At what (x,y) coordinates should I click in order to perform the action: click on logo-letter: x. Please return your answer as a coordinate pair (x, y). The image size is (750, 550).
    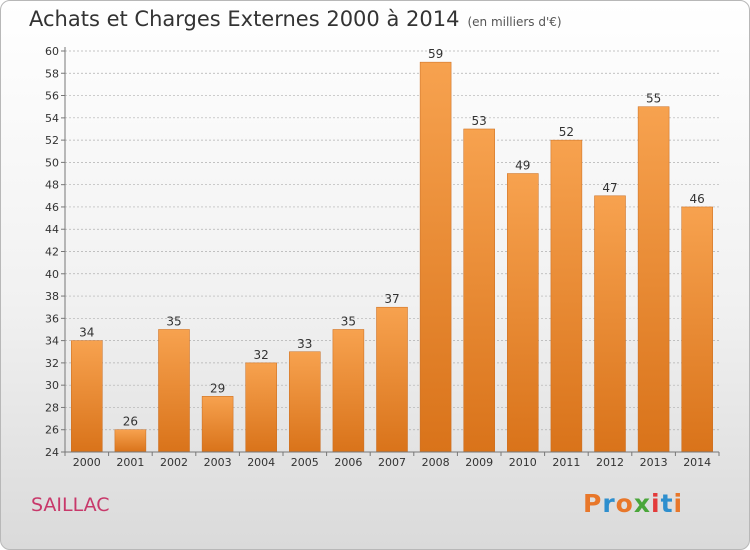
    Looking at the image, I should click on (642, 503).